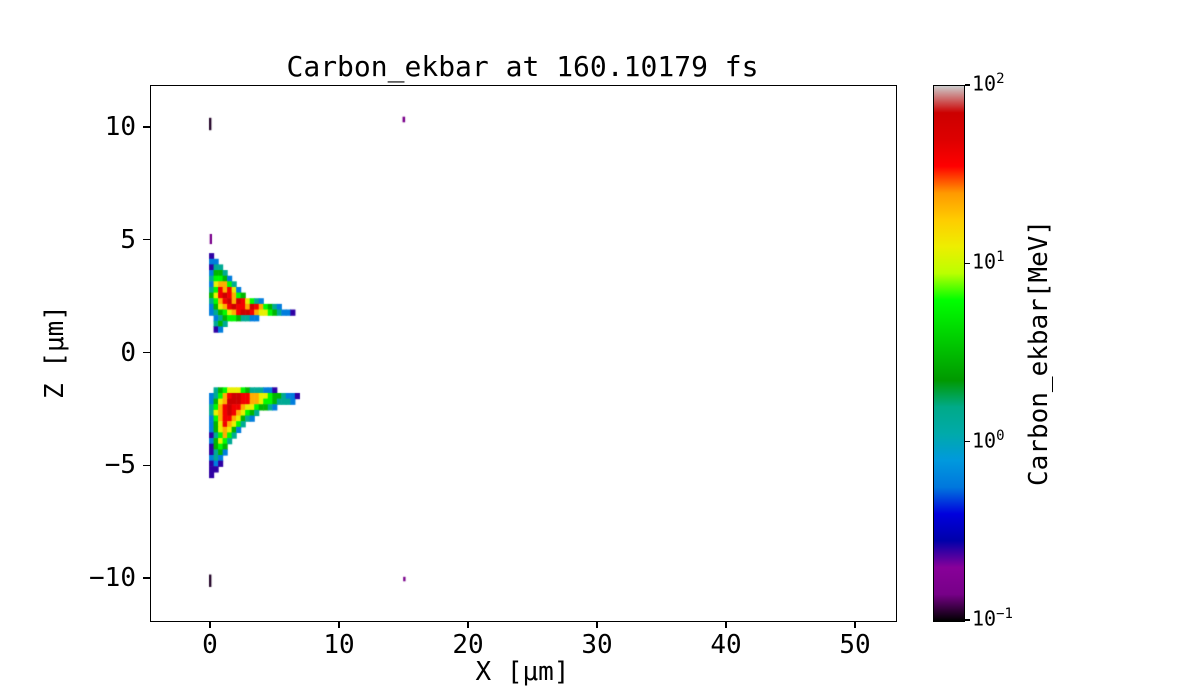 The width and height of the screenshot is (1200, 700). Describe the element at coordinates (339, 645) in the screenshot. I see `x-tick-label: 10` at that location.